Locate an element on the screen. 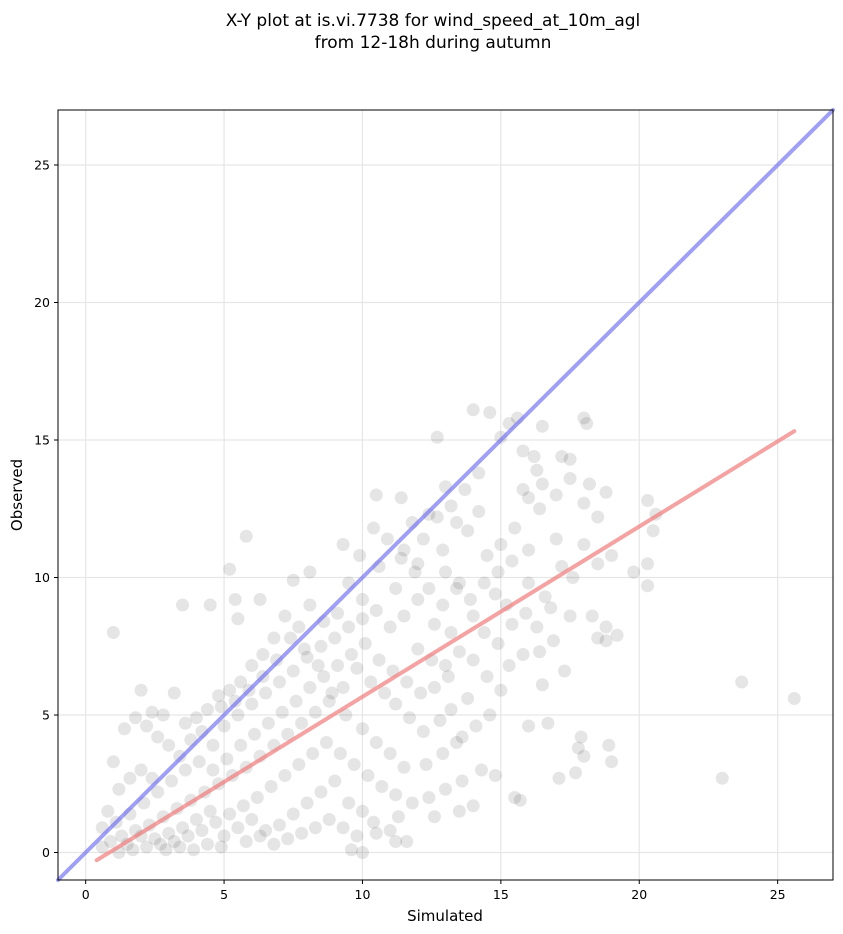 The image size is (843, 934). x-tick-label: 10 is located at coordinates (363, 894).